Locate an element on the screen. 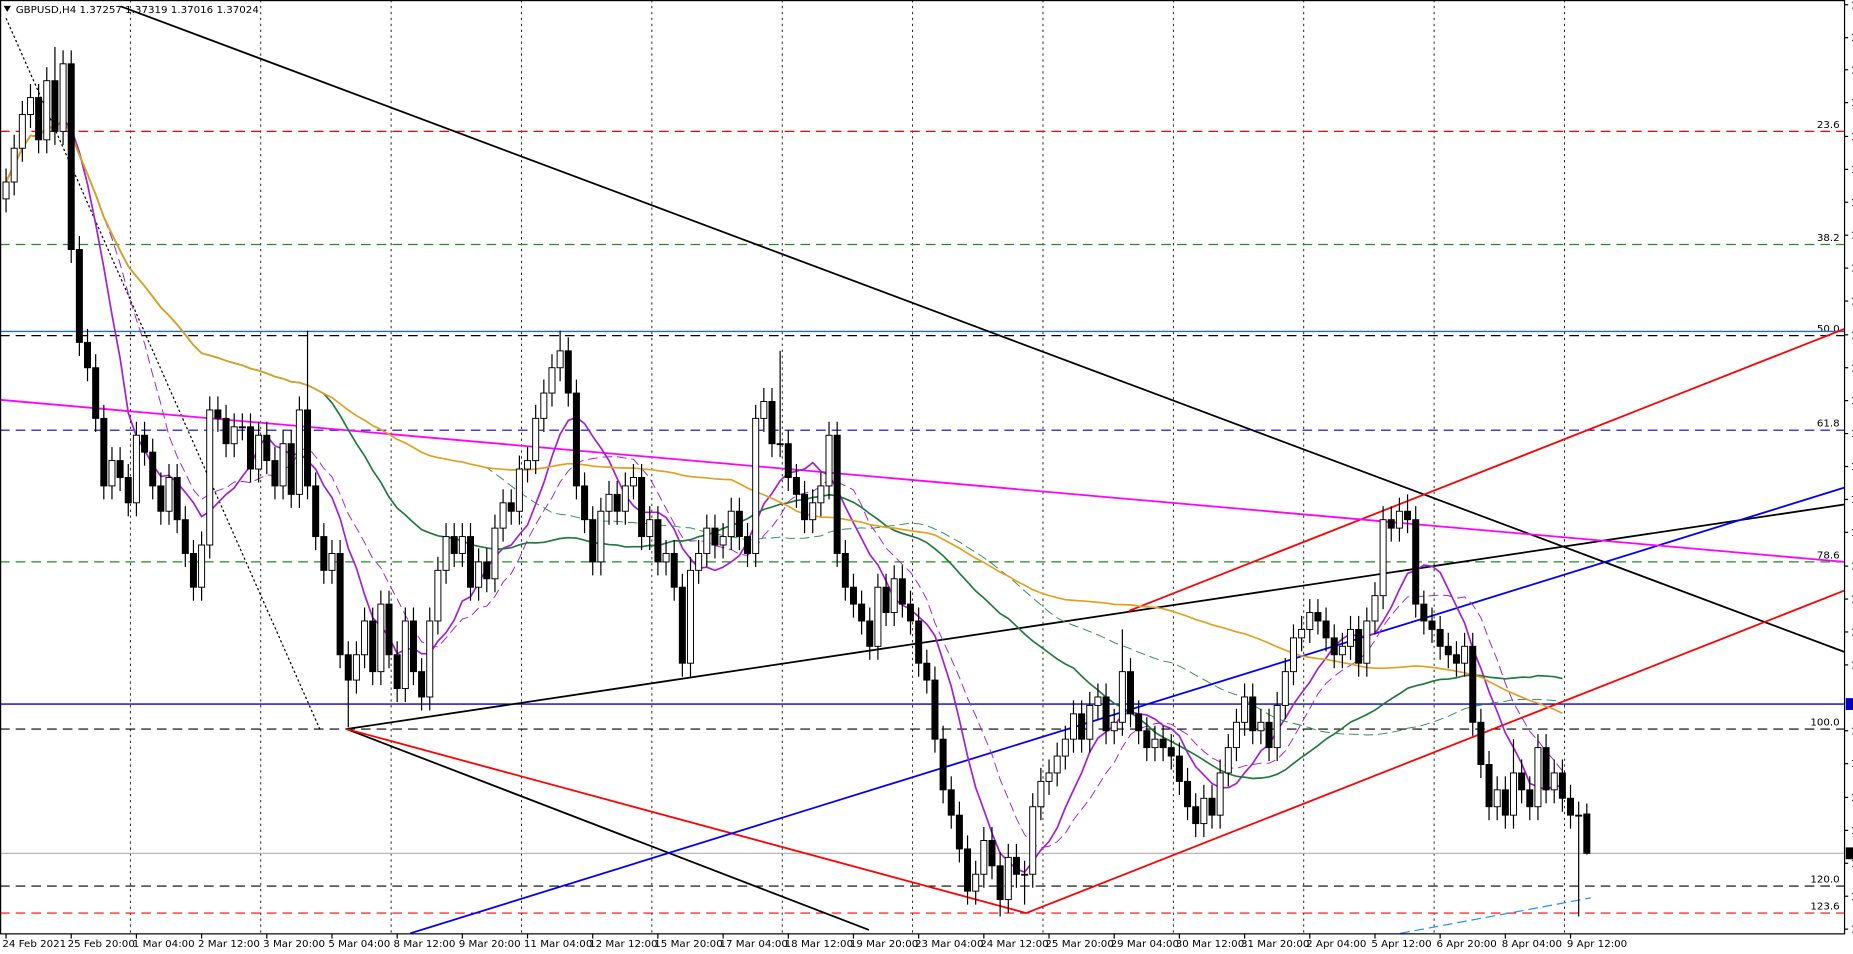 Image resolution: width=1853 pixels, height=954 pixels. y-tick-label: 1.37555 is located at coordinates (1852, 764).